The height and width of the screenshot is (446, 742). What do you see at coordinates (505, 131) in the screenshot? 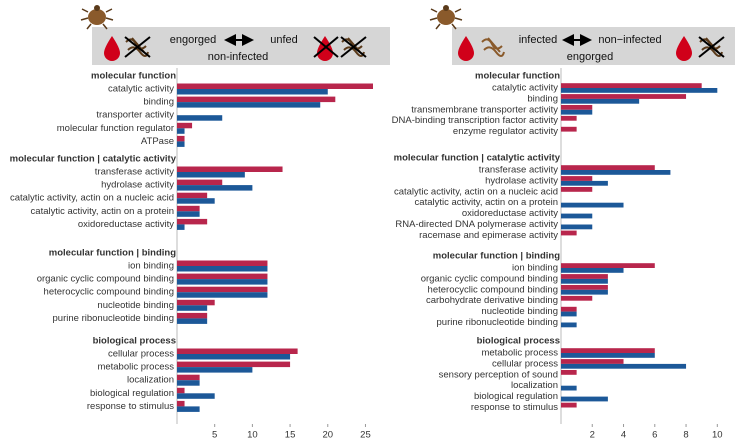
I see `category-label: enzyme regulator activity` at bounding box center [505, 131].